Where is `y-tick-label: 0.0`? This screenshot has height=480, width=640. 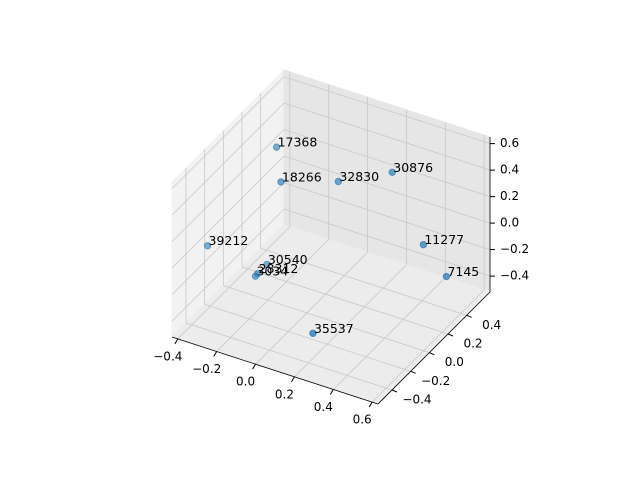 y-tick-label: 0.0 is located at coordinates (454, 362).